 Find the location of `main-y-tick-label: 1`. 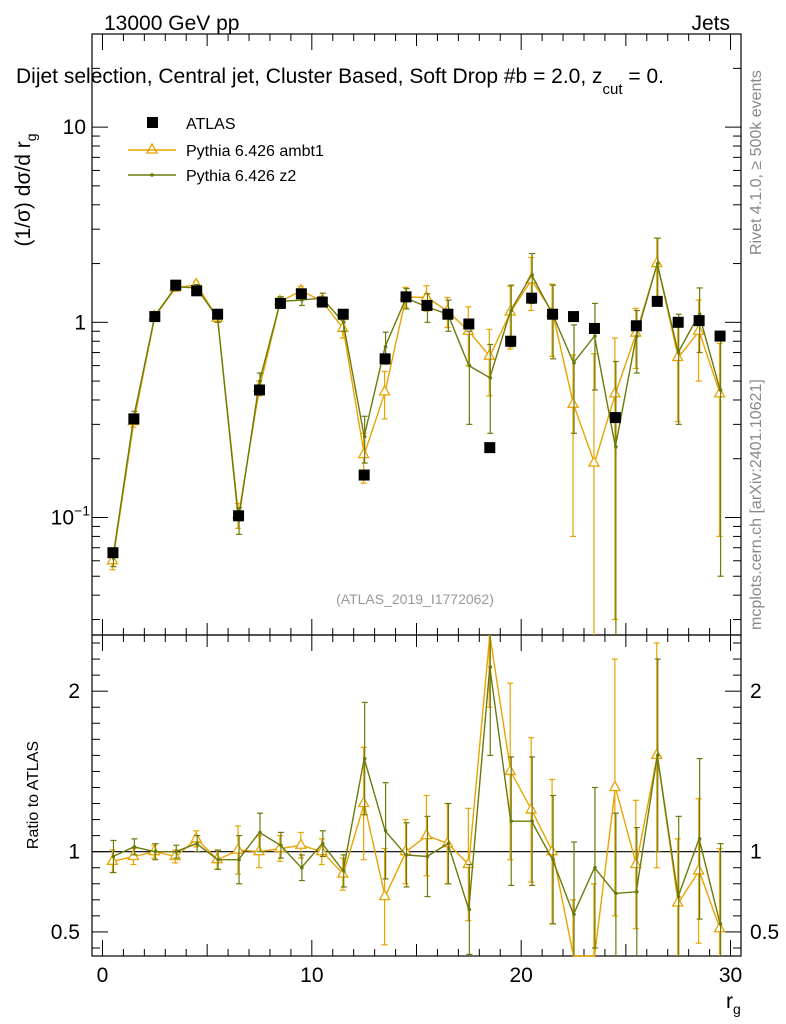

main-y-tick-label: 1 is located at coordinates (80, 322).